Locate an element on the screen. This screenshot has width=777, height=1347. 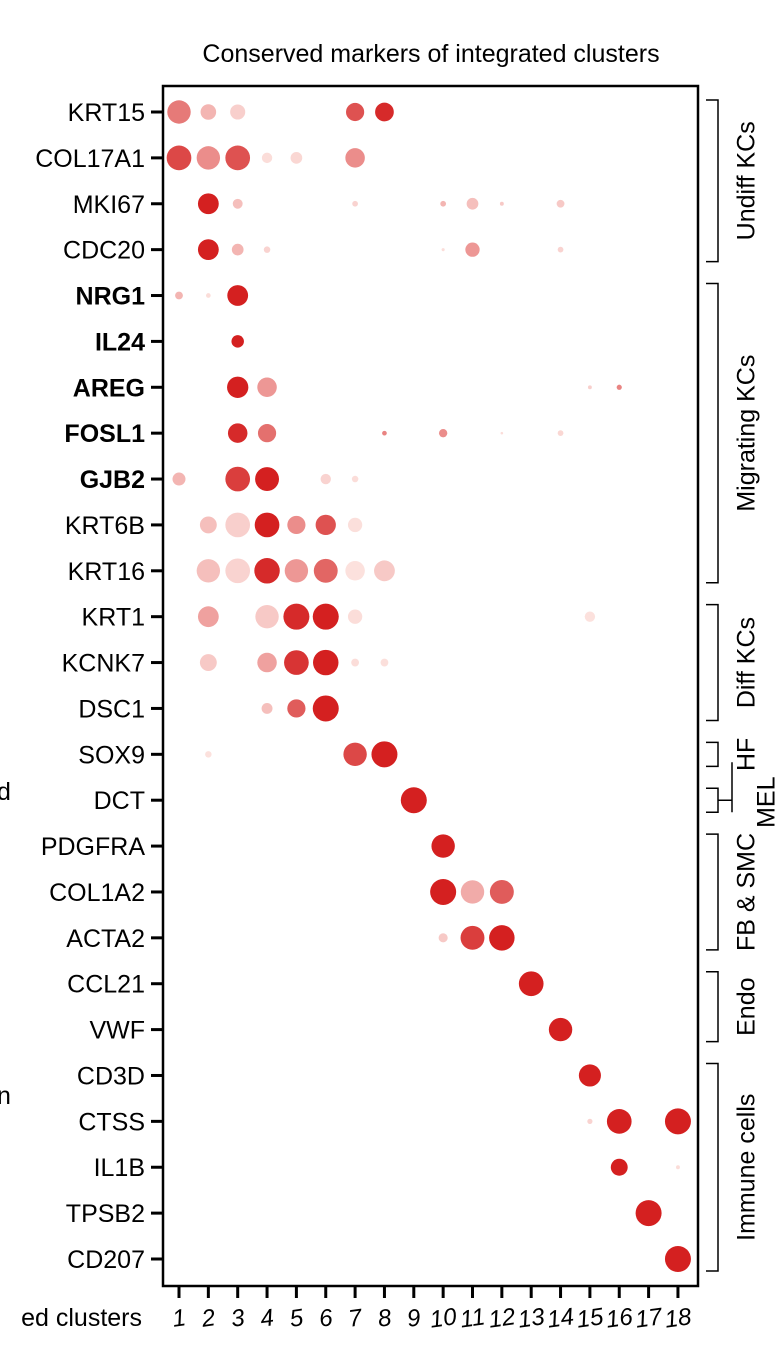
cluster-label: 15 is located at coordinates (590, 1318).